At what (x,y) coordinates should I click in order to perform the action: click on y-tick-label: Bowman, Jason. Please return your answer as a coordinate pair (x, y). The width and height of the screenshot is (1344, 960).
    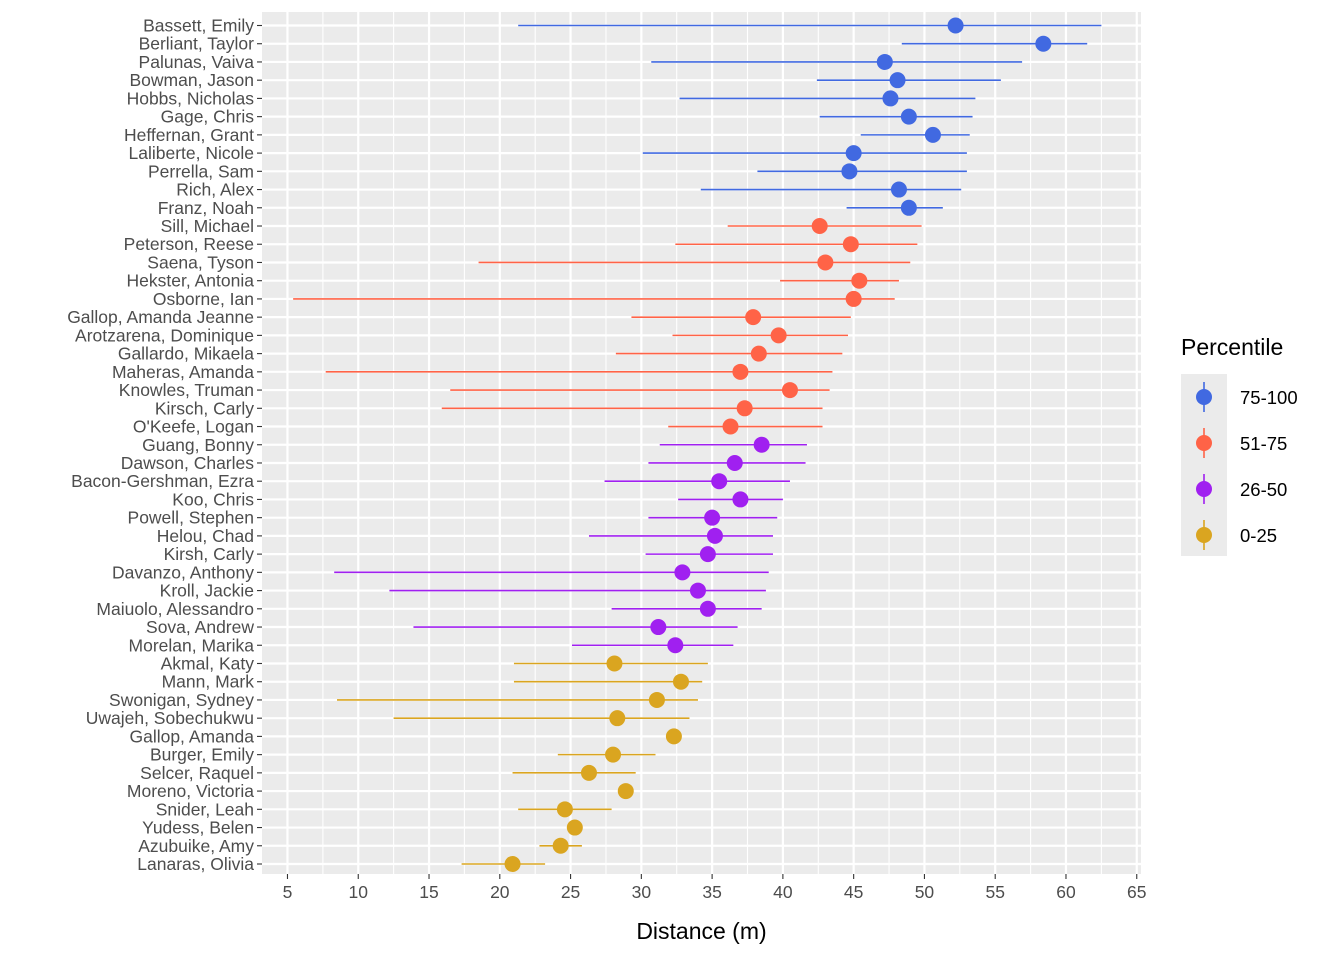
    Looking at the image, I should click on (191, 80).